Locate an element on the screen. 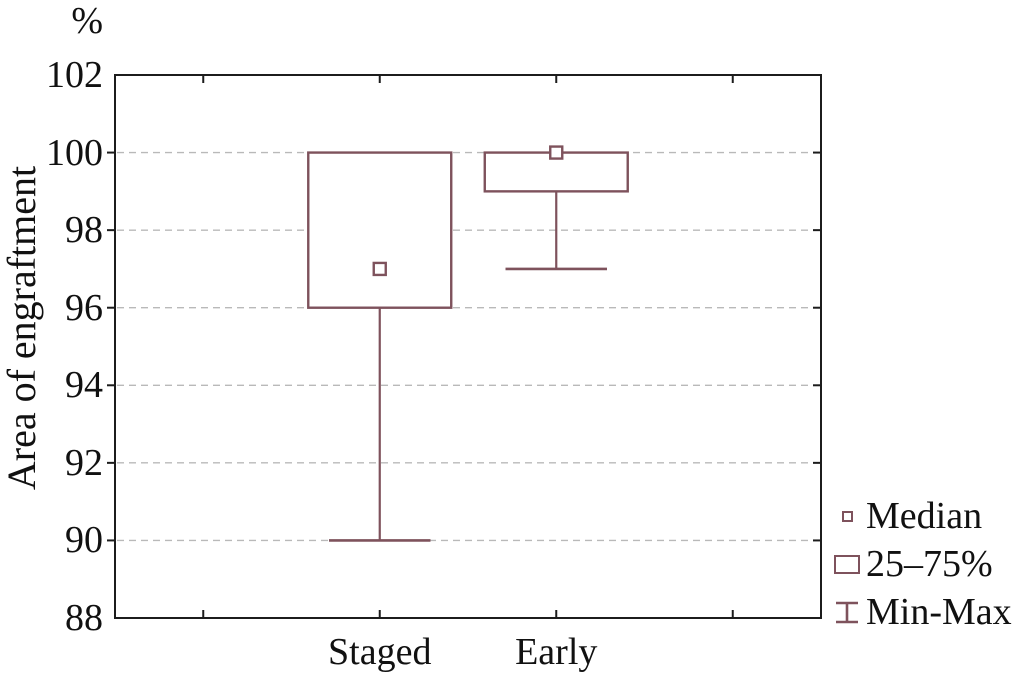 This screenshot has width=1012, height=679. median-marker-icon is located at coordinates (847, 516).